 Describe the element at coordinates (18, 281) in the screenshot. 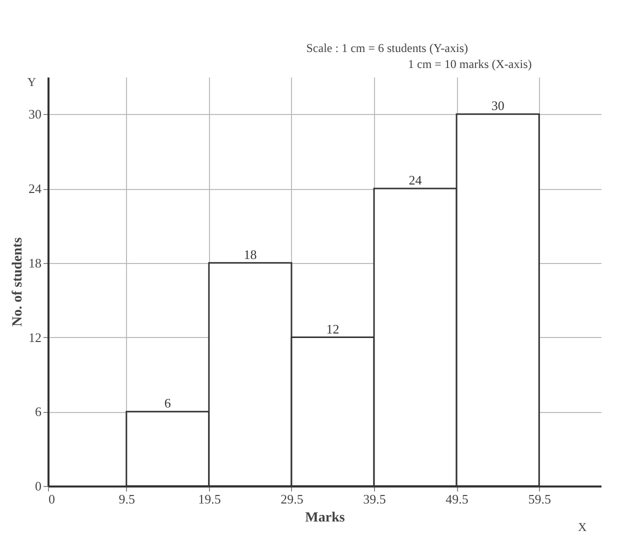

I see `y-axis-title: No. of students` at that location.